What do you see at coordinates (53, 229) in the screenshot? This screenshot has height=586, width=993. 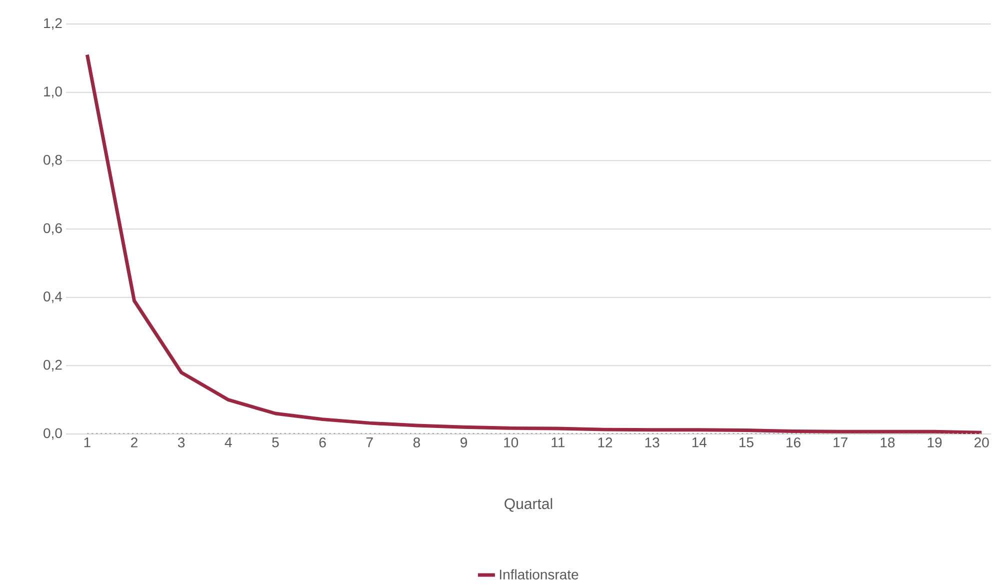 I see `y-tick-label: 0,6` at bounding box center [53, 229].